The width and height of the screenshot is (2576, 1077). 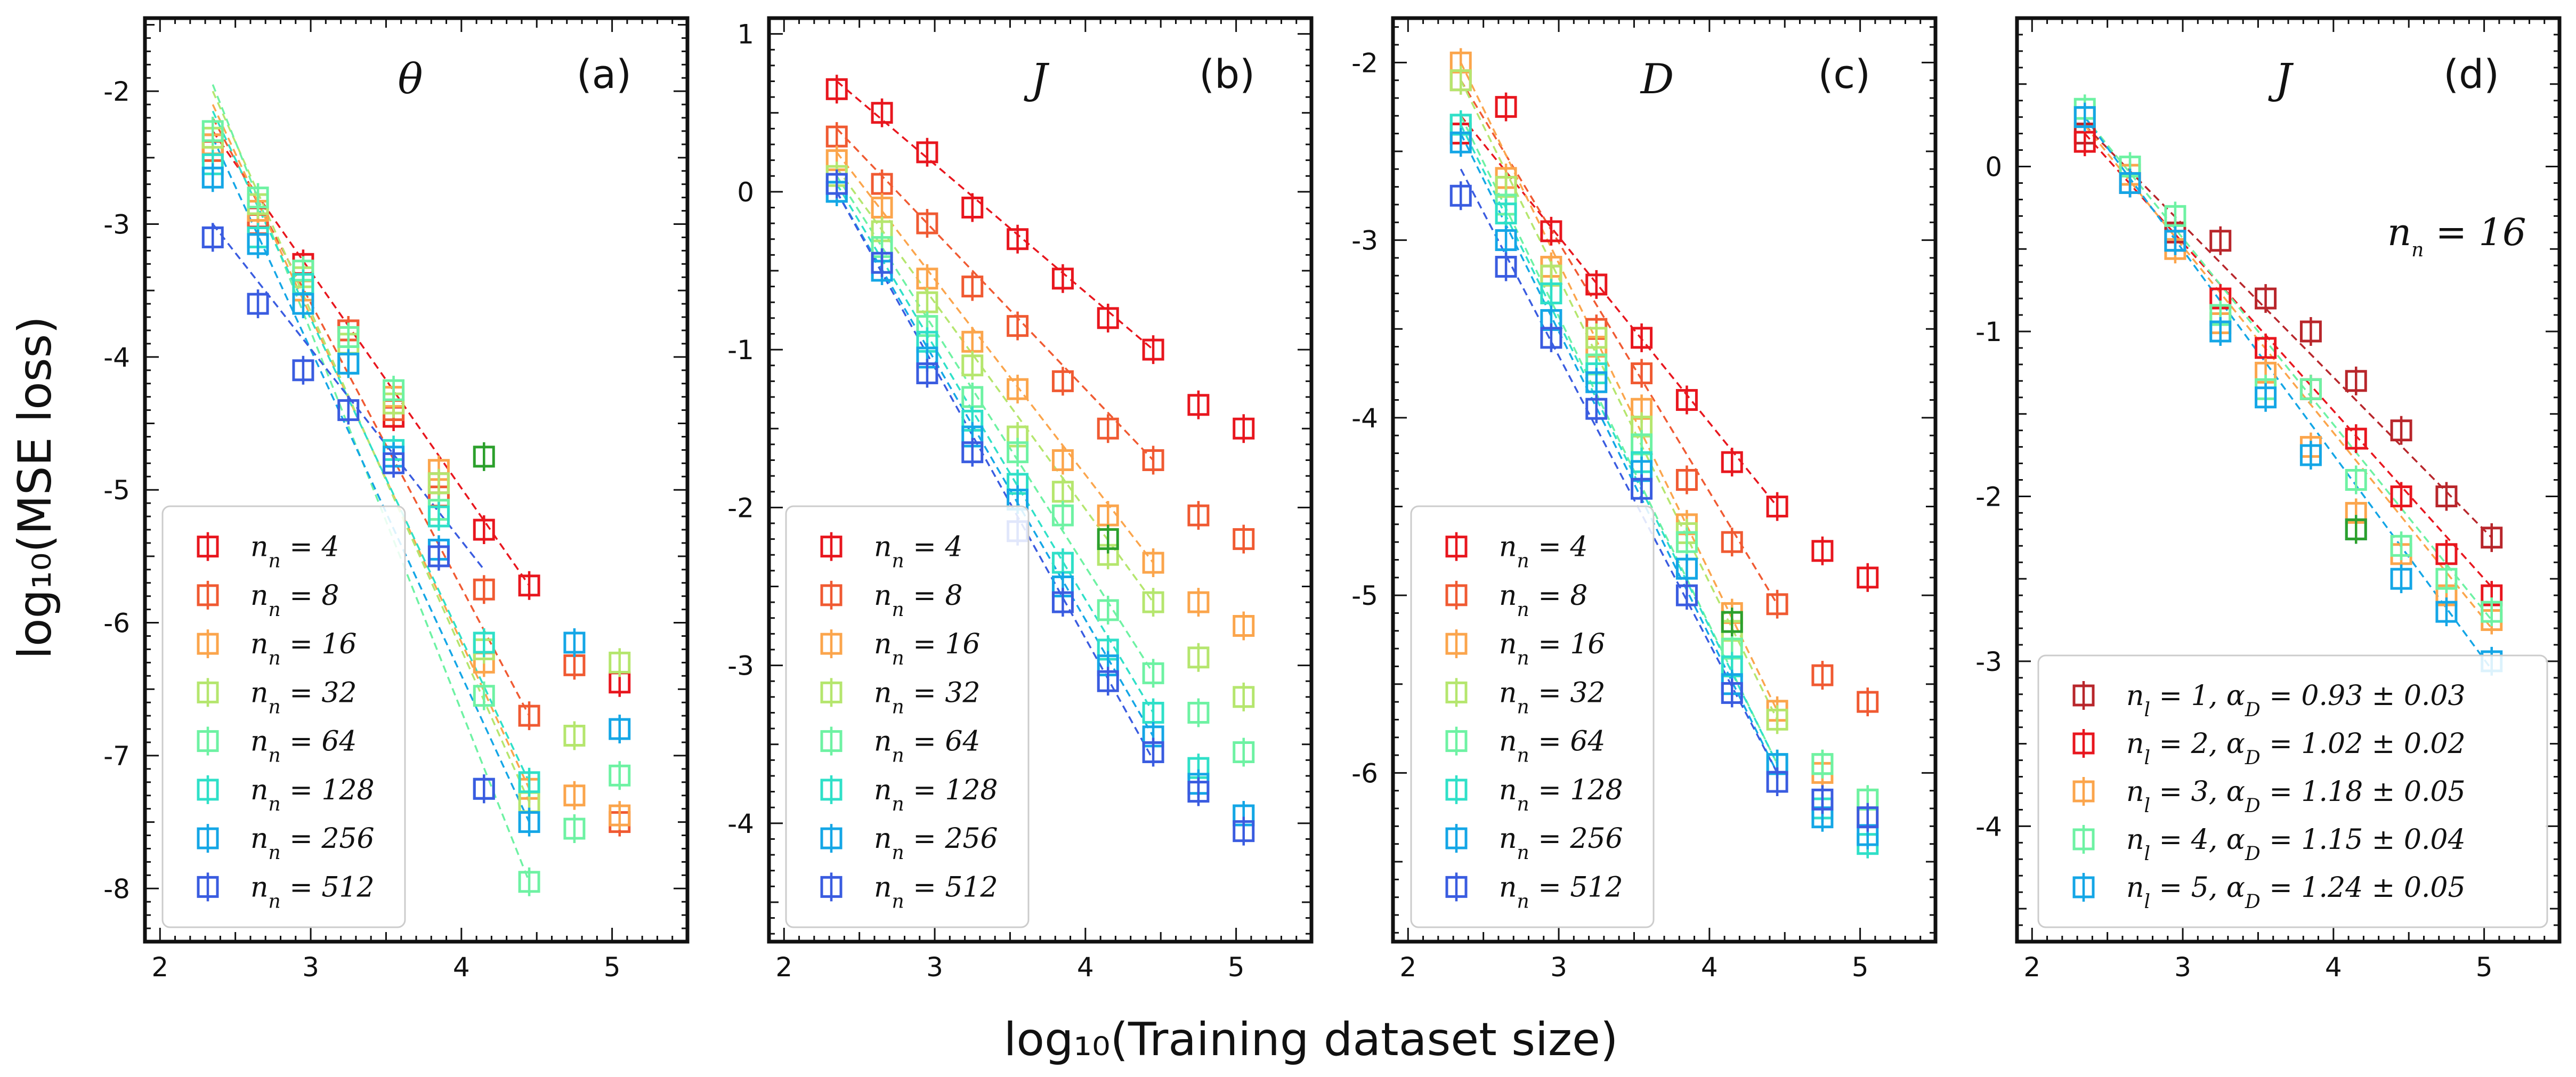 What do you see at coordinates (2197, 792) in the screenshot?
I see `legend-label-part: = 3, α` at bounding box center [2197, 792].